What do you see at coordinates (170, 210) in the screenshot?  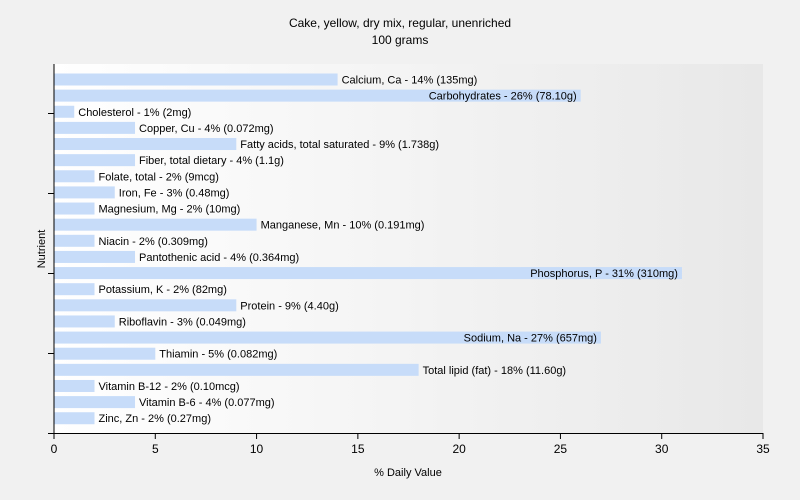 I see `bar-label: Magnesium, Mg - 2% (10mg)` at bounding box center [170, 210].